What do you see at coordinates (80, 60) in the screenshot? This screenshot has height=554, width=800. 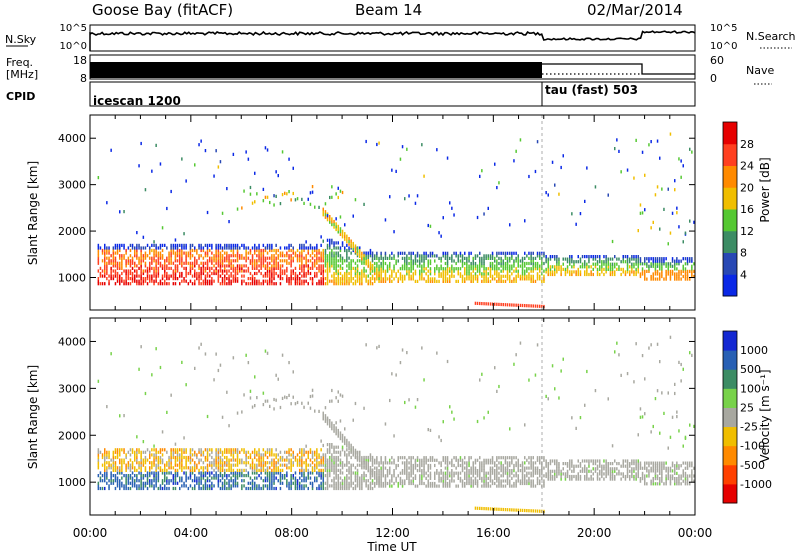 I see `freq-tick-top: 18` at bounding box center [80, 60].